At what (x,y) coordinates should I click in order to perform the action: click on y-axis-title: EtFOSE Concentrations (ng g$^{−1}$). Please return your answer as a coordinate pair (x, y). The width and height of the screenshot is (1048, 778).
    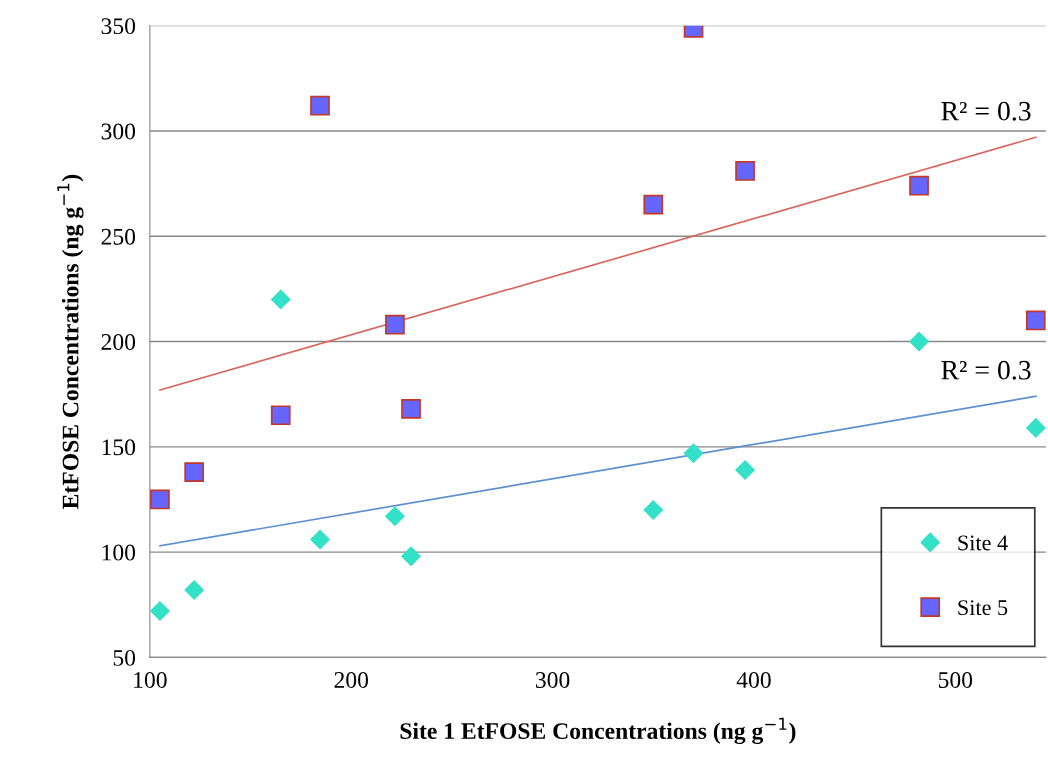
    Looking at the image, I should click on (70, 341).